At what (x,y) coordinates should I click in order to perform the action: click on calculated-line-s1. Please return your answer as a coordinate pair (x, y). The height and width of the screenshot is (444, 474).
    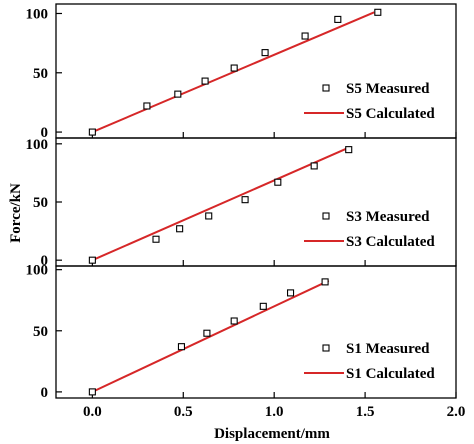
    Looking at the image, I should click on (210, 336).